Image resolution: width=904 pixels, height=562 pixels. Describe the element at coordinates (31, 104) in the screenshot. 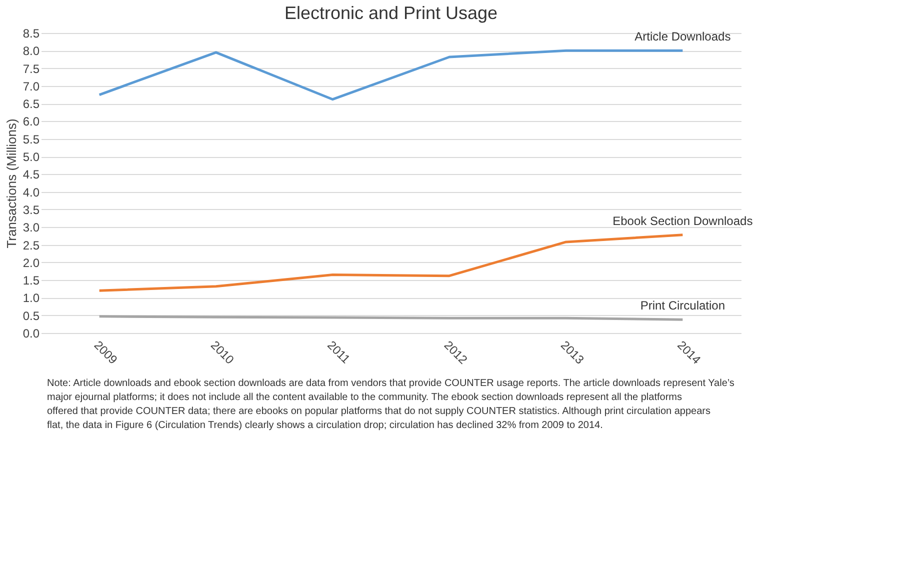

I see `y-tick-label: 6.5` at that location.